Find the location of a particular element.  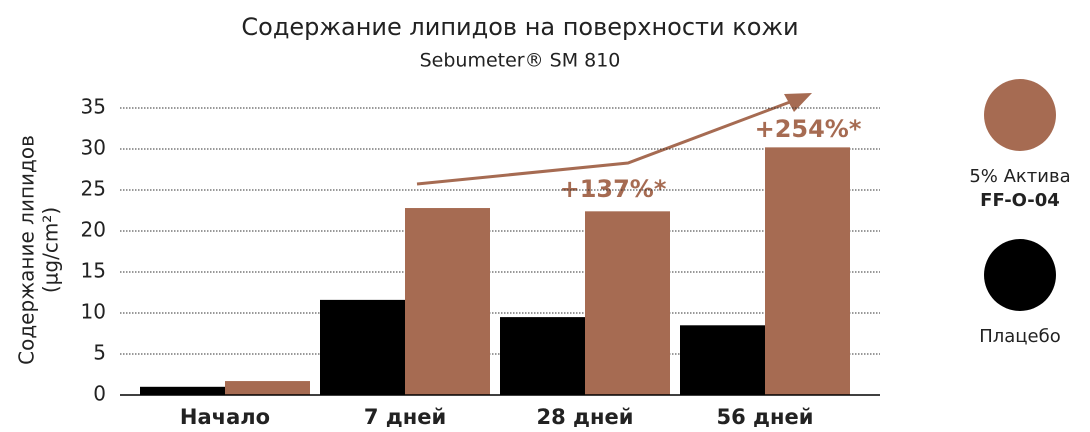

legend-label: 5% Актива is located at coordinates (1019, 176).